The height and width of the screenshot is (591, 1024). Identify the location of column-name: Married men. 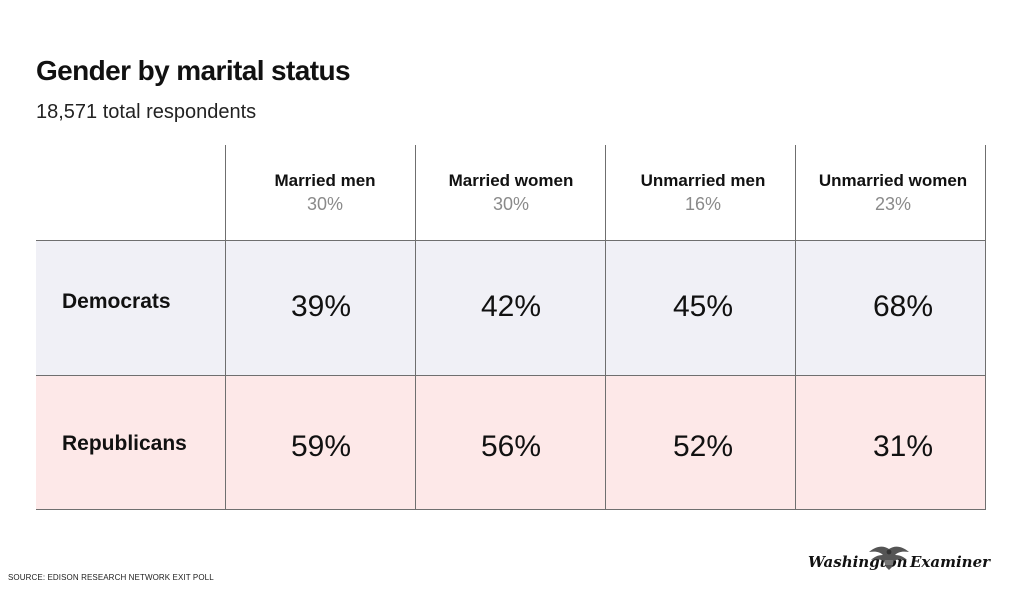
(325, 180).